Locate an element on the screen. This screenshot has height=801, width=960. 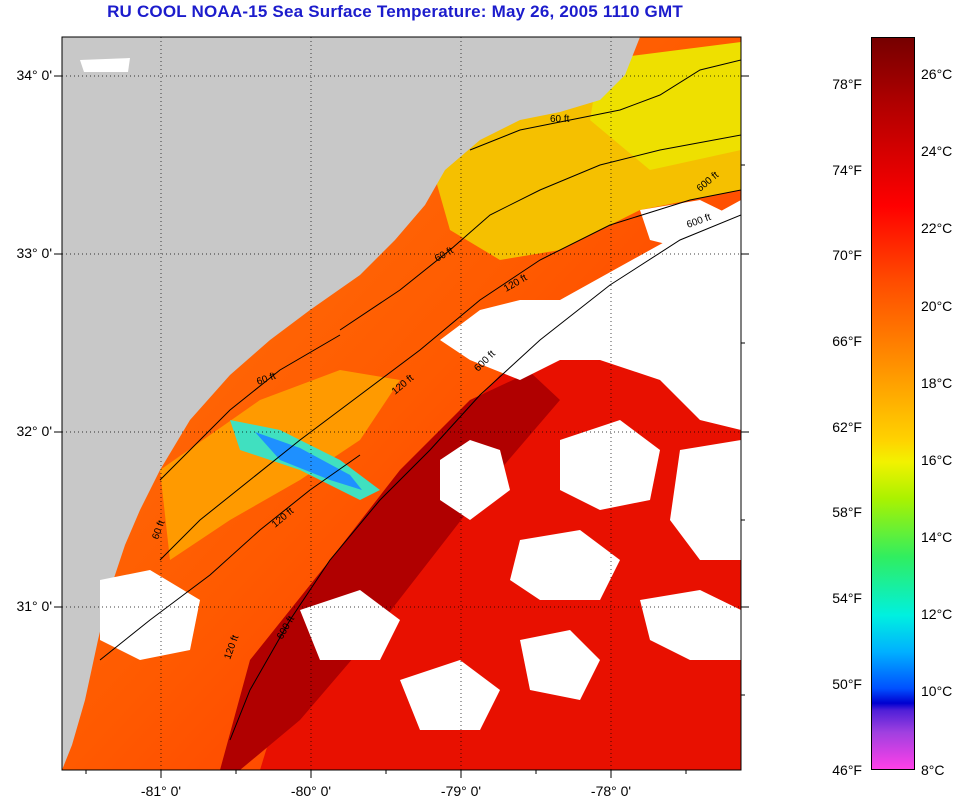
colorbar-f-label: 50°F is located at coordinates (847, 684).